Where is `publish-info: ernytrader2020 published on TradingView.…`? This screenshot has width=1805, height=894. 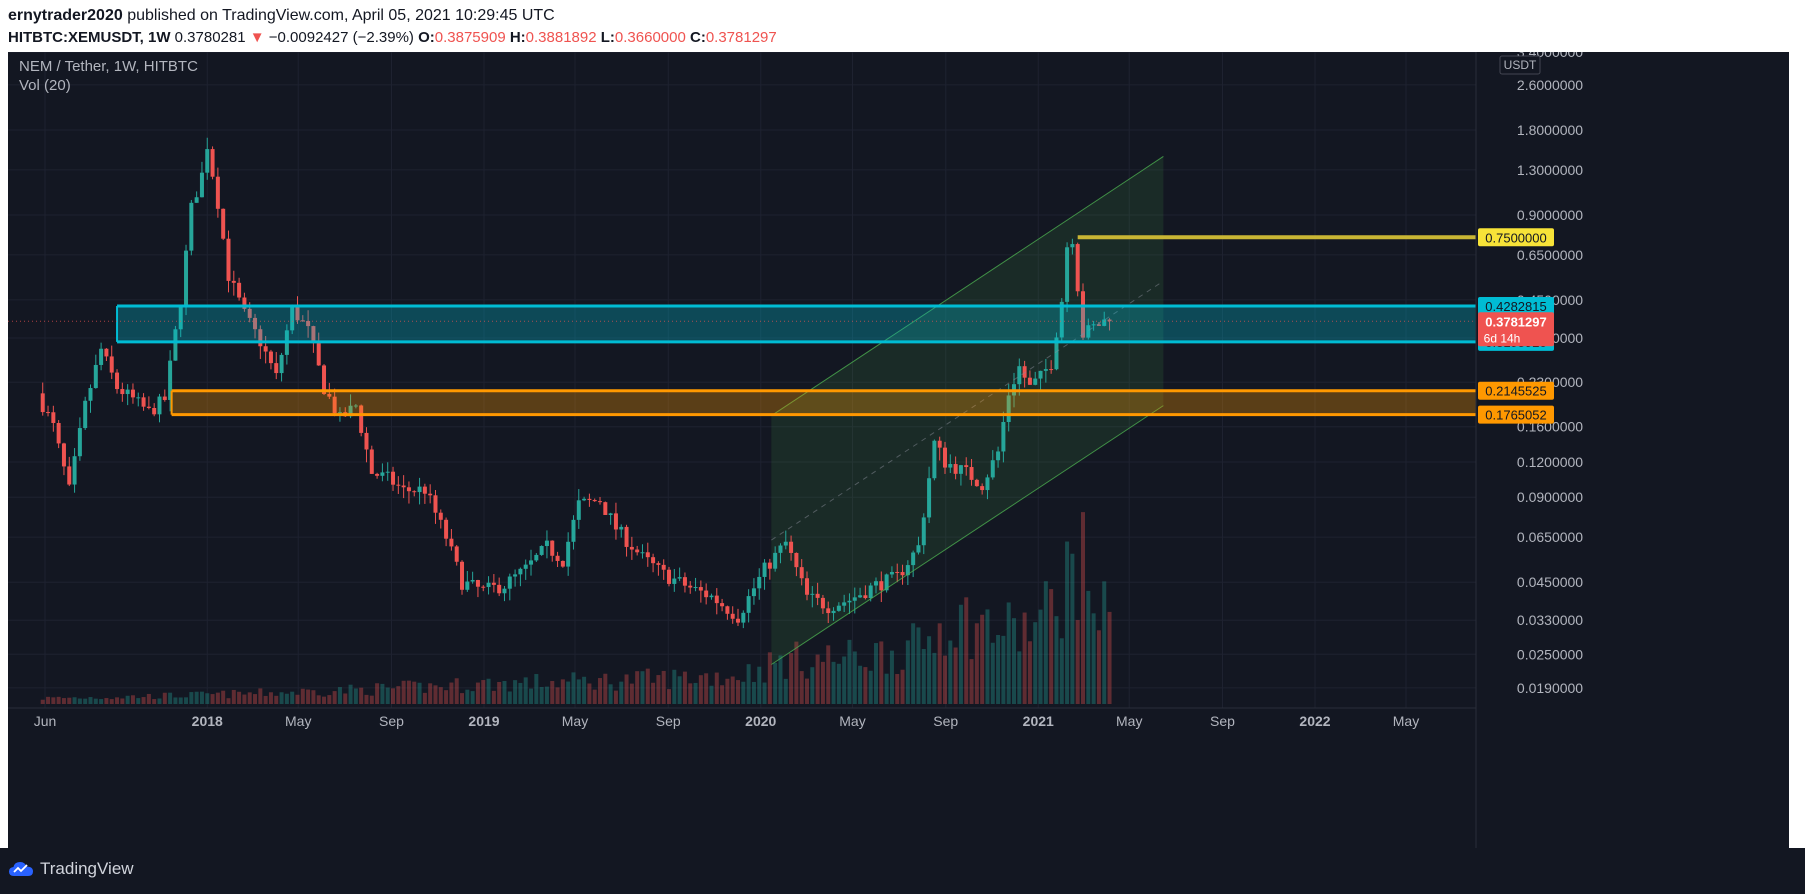 publish-info: ernytrader2020 published on TradingView.… is located at coordinates (281, 16).